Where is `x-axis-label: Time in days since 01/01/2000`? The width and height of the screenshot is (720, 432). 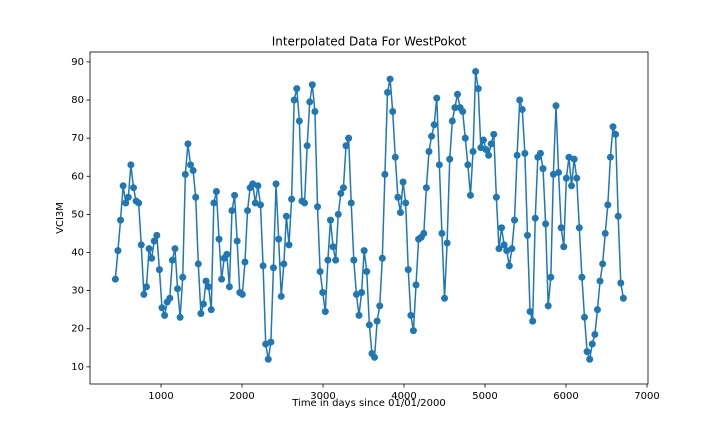
x-axis-label: Time in days since 01/01/2000 is located at coordinates (368, 403).